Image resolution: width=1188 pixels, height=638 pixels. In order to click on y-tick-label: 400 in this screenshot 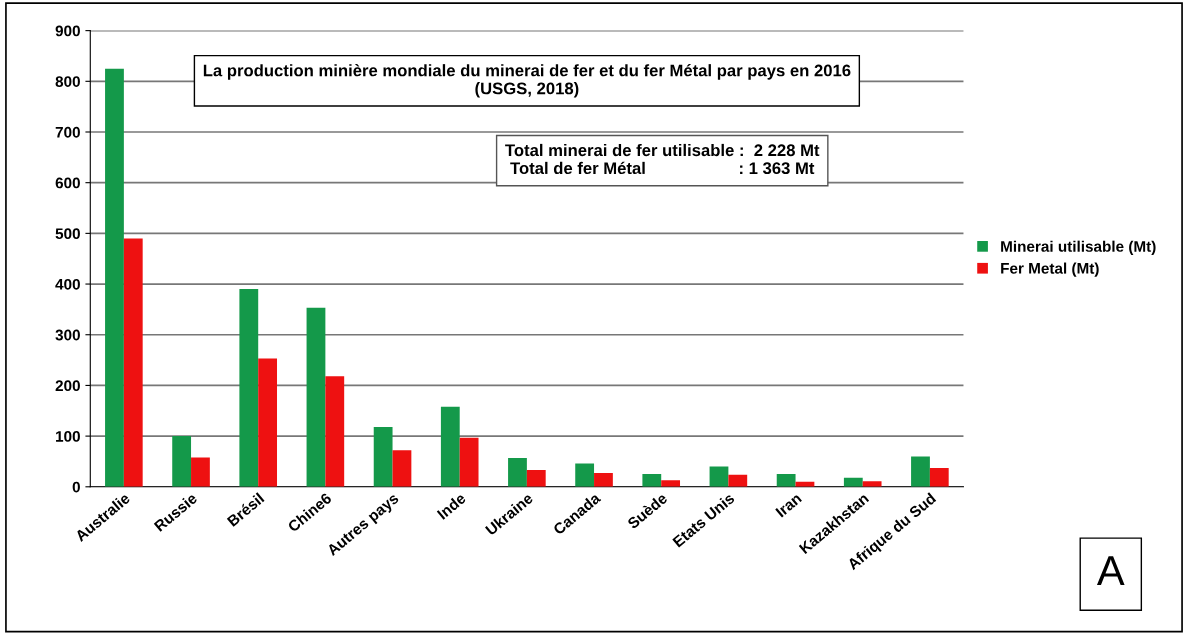, I will do `click(67, 284)`.